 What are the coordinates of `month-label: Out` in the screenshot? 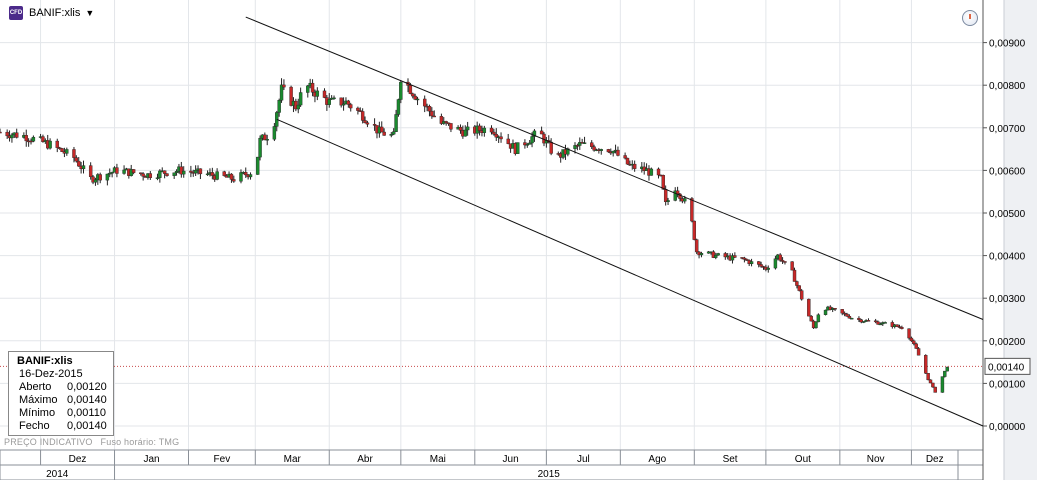 It's located at (803, 459).